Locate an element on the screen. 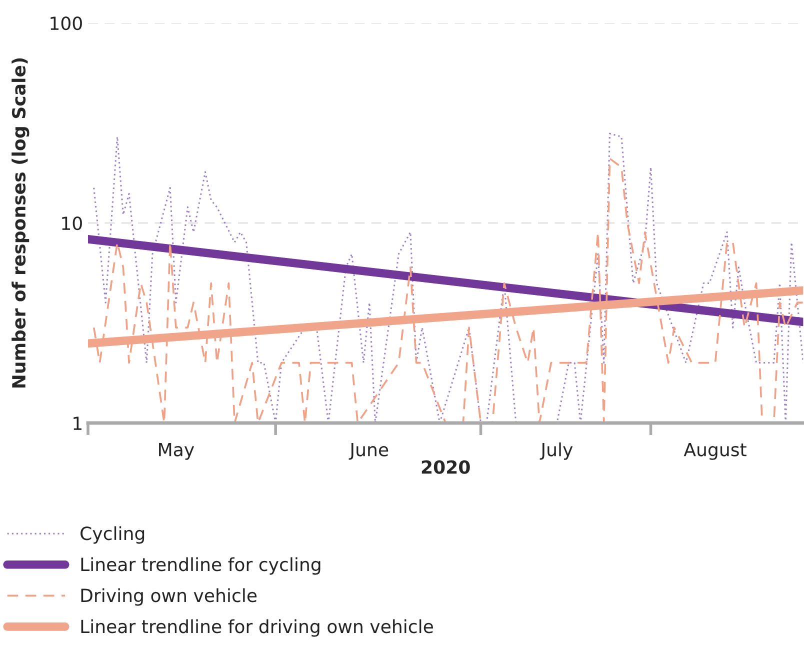 The image size is (804, 664). legend-label: Cycling is located at coordinates (112, 535).